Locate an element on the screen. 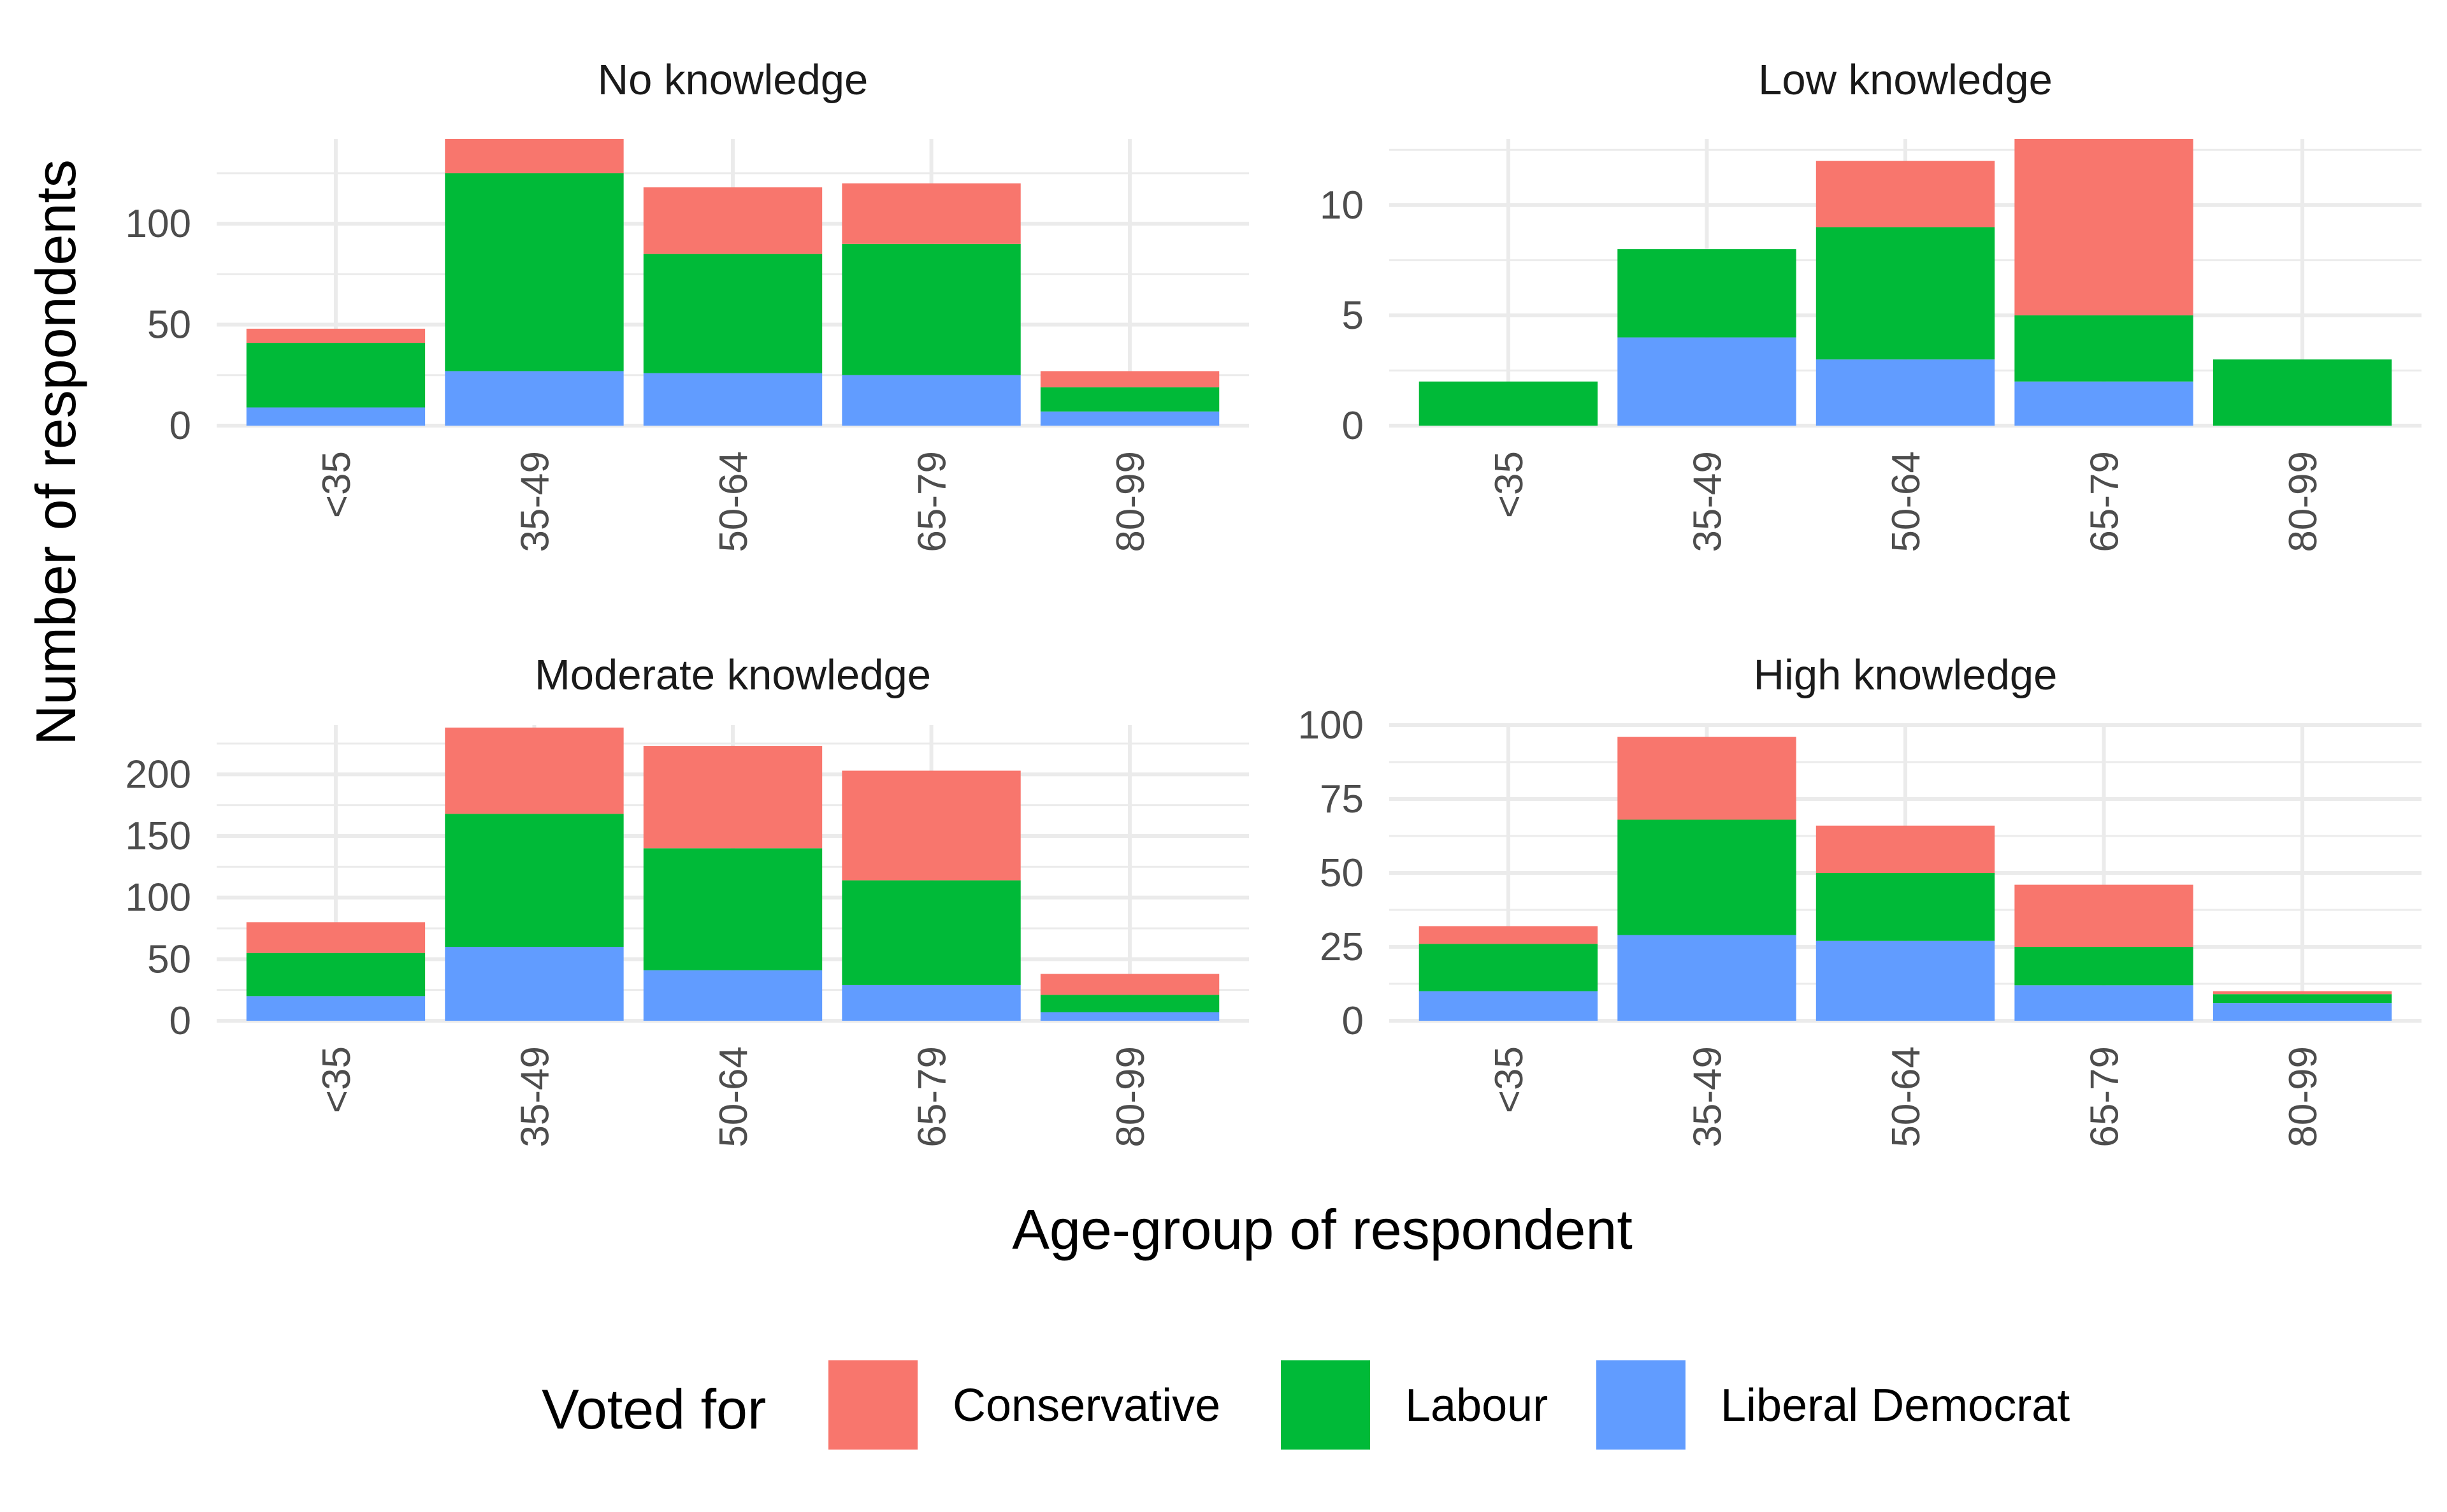 The image size is (2447, 1512). panel-title: Low knowledge is located at coordinates (1905, 80).